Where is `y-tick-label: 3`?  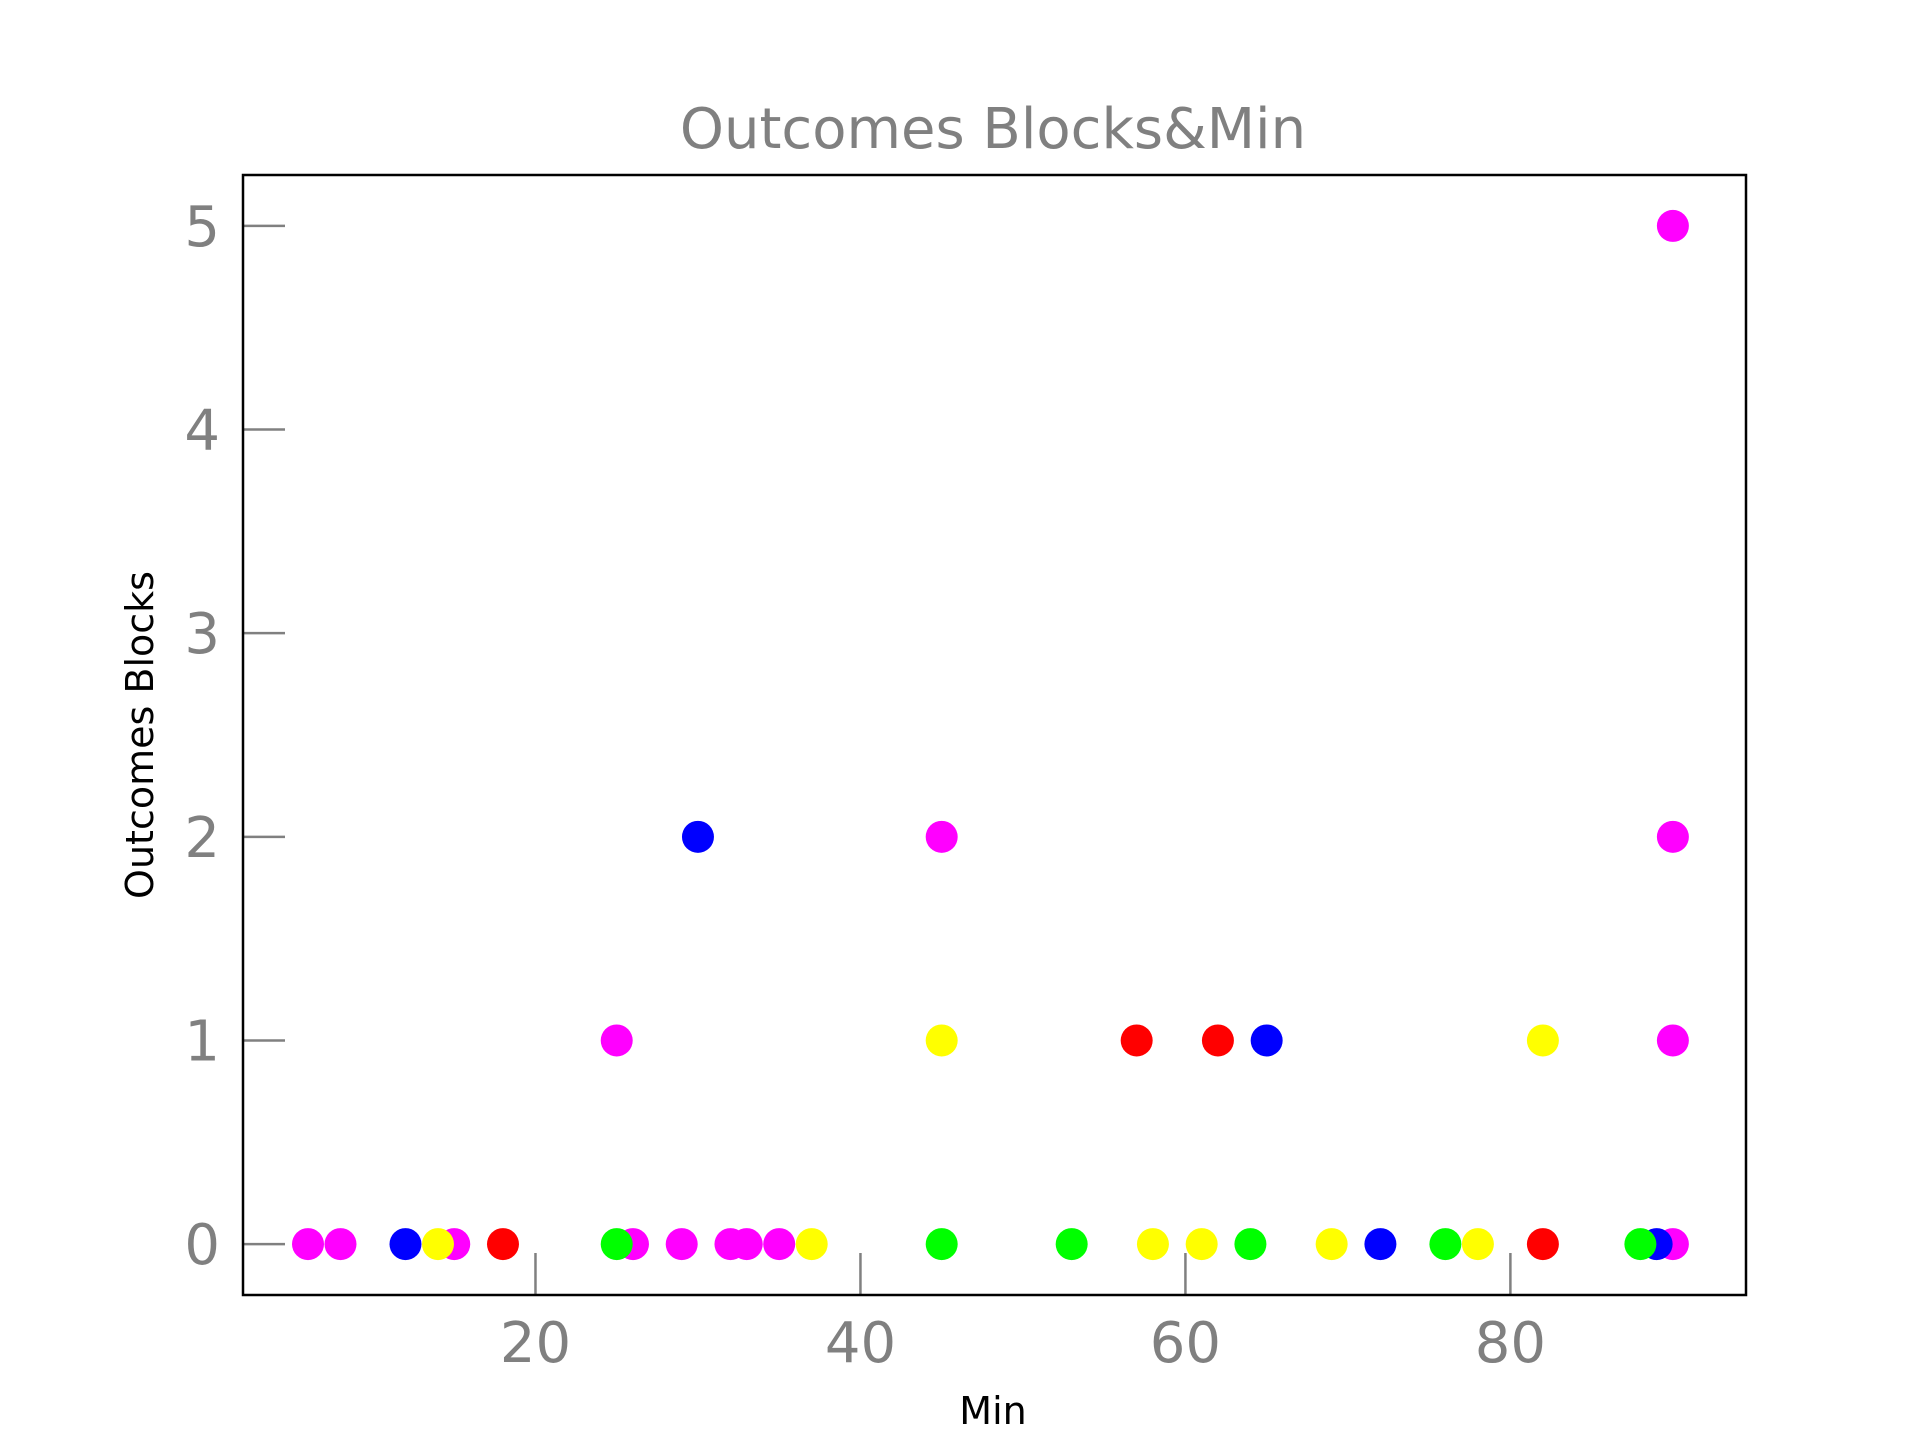
y-tick-label: 3 is located at coordinates (202, 634).